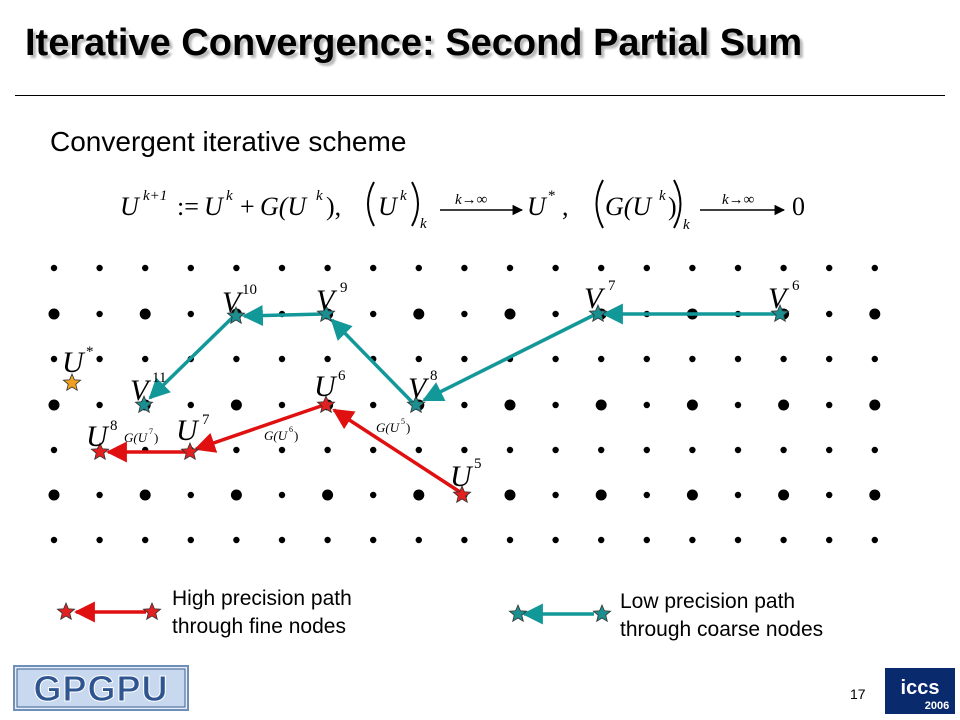 The width and height of the screenshot is (960, 720). Describe the element at coordinates (416, 404) in the screenshot. I see `star-v8` at that location.